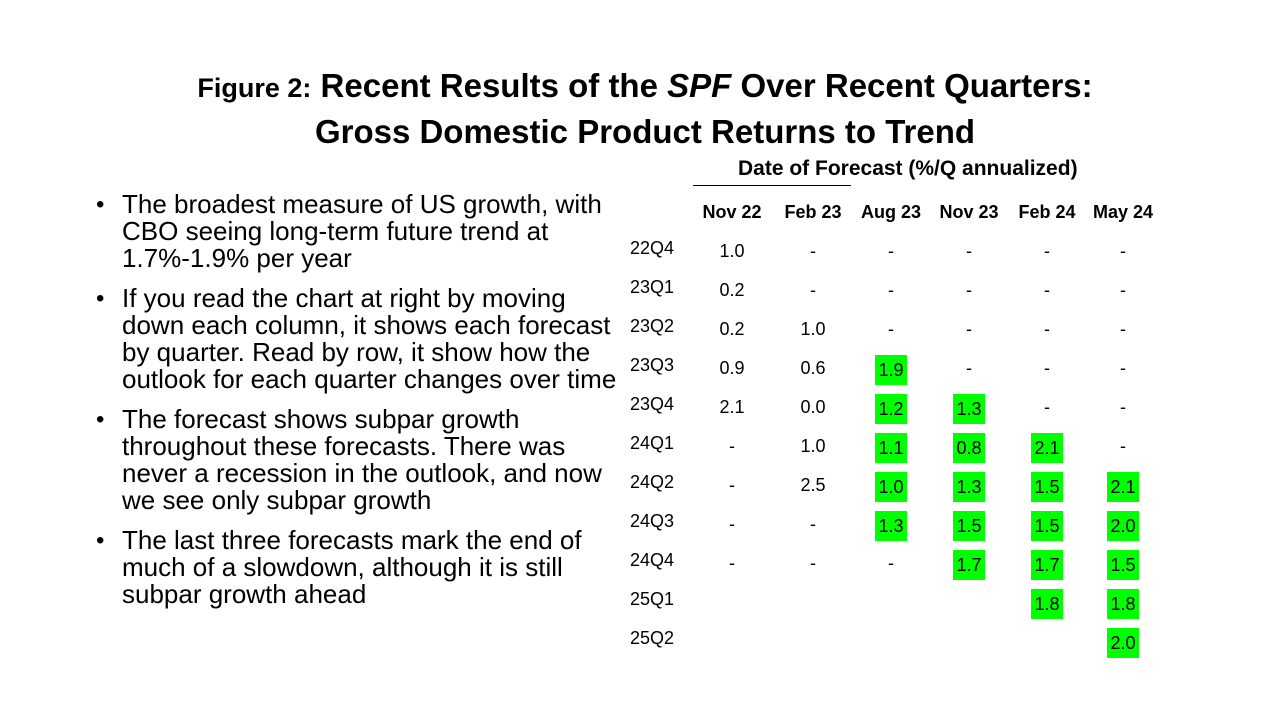 This screenshot has width=1280, height=720. Describe the element at coordinates (652, 287) in the screenshot. I see `row-label: 23Q1` at that location.